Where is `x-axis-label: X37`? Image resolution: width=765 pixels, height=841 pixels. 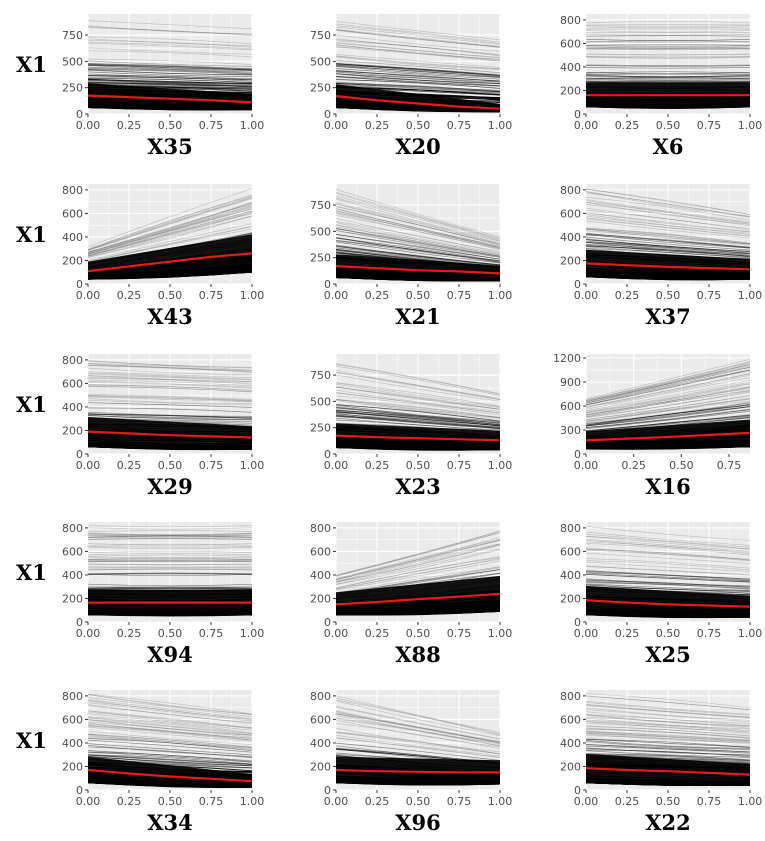
x-axis-label: X37 is located at coordinates (668, 316).